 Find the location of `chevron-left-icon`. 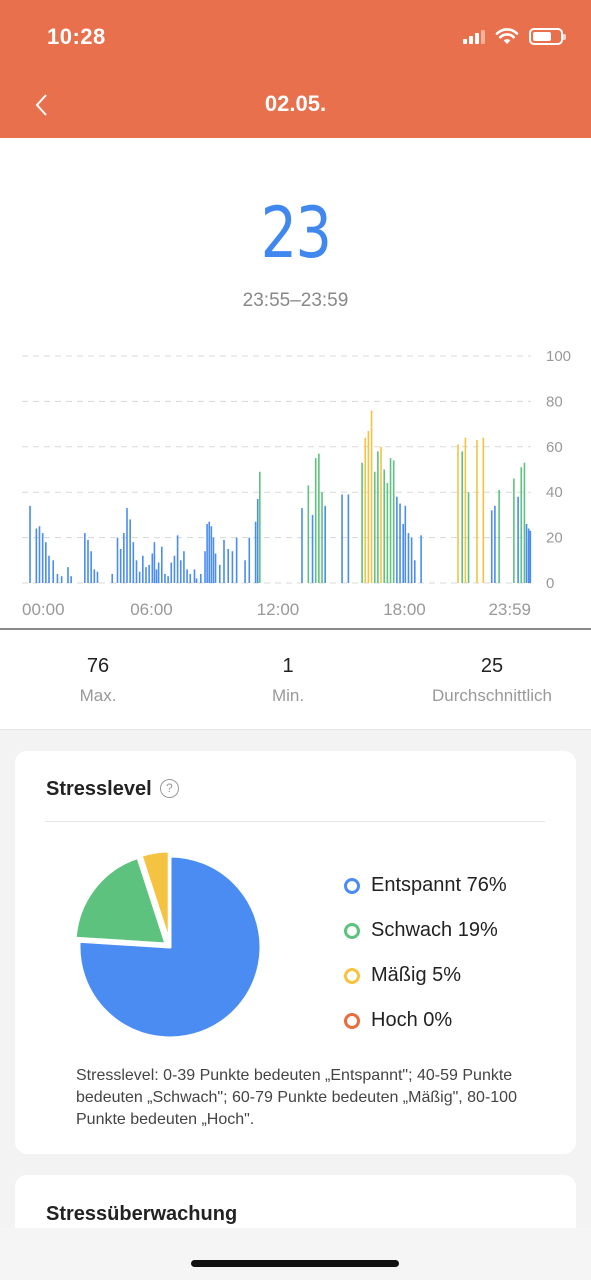

chevron-left-icon is located at coordinates (41, 105).